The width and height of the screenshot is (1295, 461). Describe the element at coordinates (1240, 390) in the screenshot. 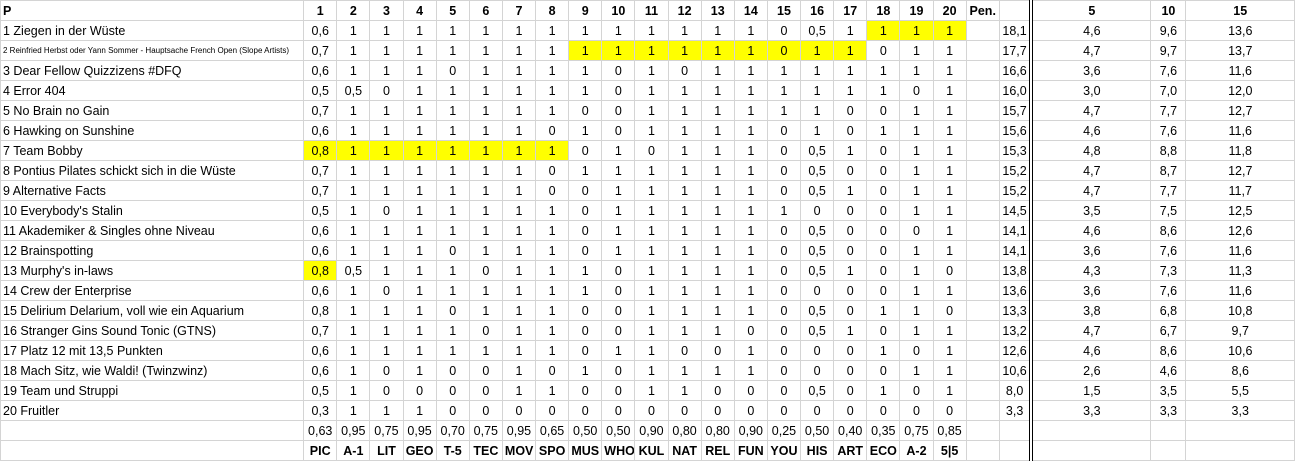

I see `extra-cell: 5,5` at that location.